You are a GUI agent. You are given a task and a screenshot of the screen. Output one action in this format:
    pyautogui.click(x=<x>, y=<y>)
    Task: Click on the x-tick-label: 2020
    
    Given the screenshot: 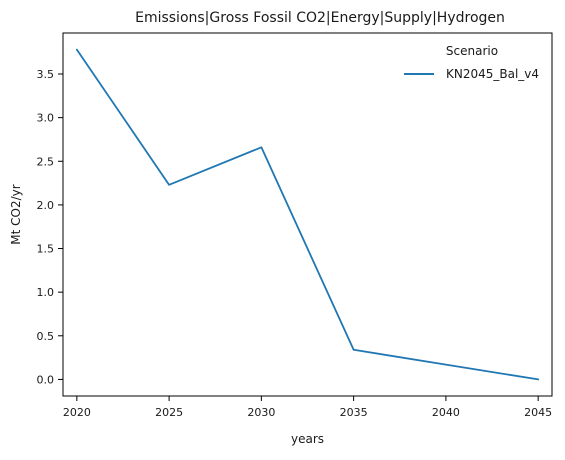 What is the action you would take?
    pyautogui.click(x=77, y=412)
    